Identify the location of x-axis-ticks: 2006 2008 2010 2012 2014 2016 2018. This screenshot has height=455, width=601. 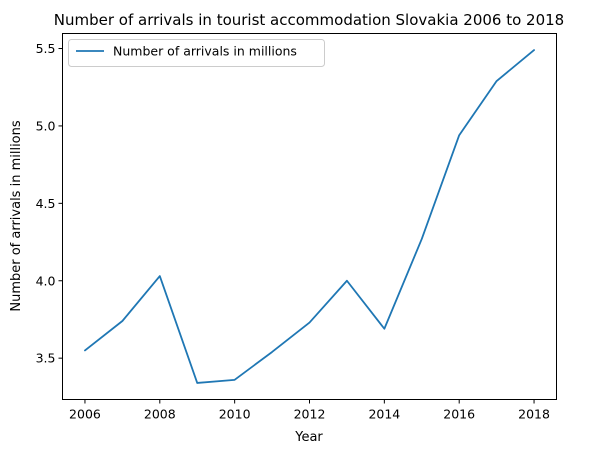
(309, 410).